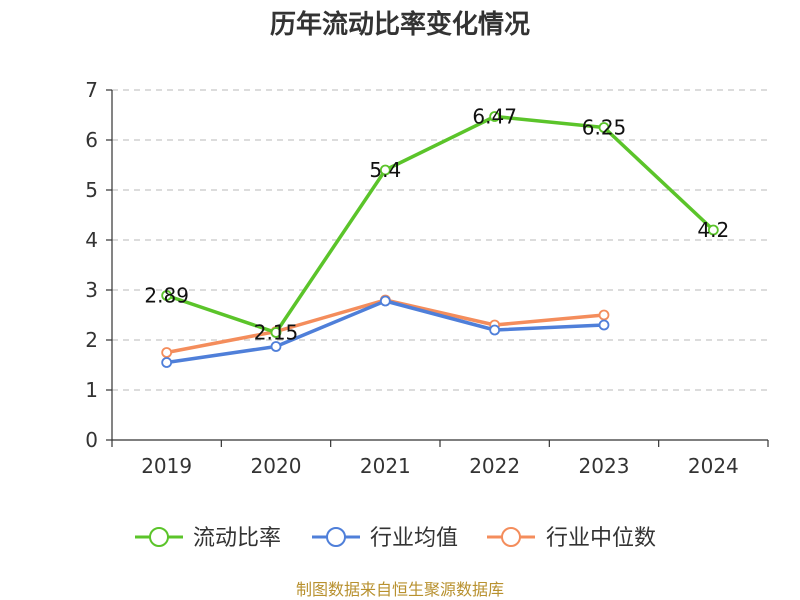 Image resolution: width=800 pixels, height=600 pixels. Describe the element at coordinates (604, 466) in the screenshot. I see `x-tick-label: 2023` at that location.